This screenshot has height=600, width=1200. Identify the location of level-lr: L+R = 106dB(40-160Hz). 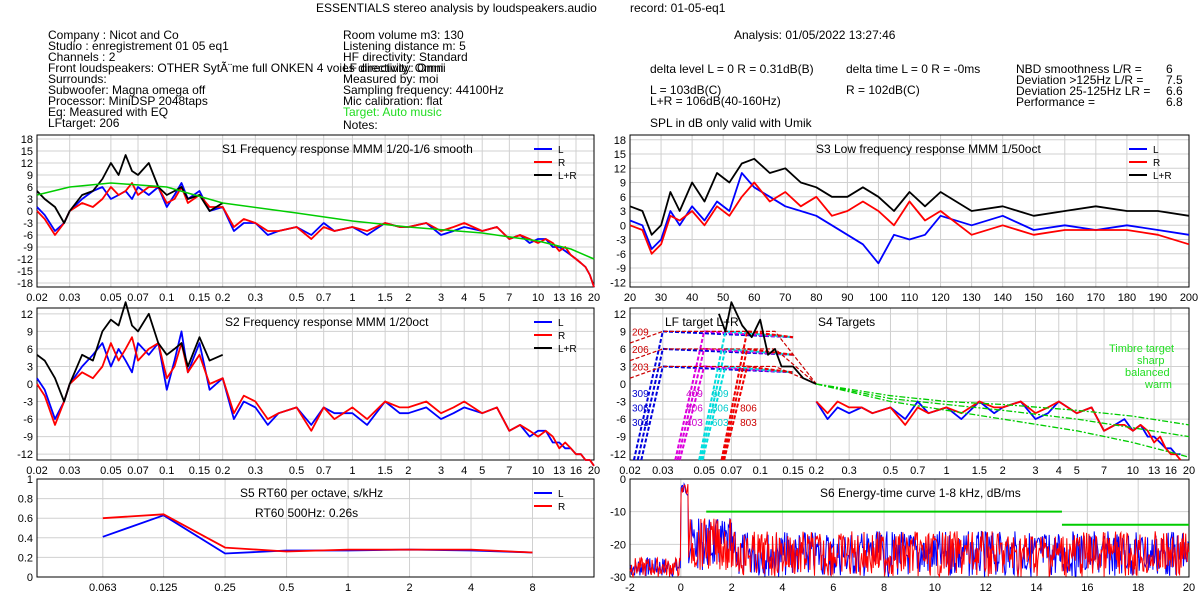
(715, 101).